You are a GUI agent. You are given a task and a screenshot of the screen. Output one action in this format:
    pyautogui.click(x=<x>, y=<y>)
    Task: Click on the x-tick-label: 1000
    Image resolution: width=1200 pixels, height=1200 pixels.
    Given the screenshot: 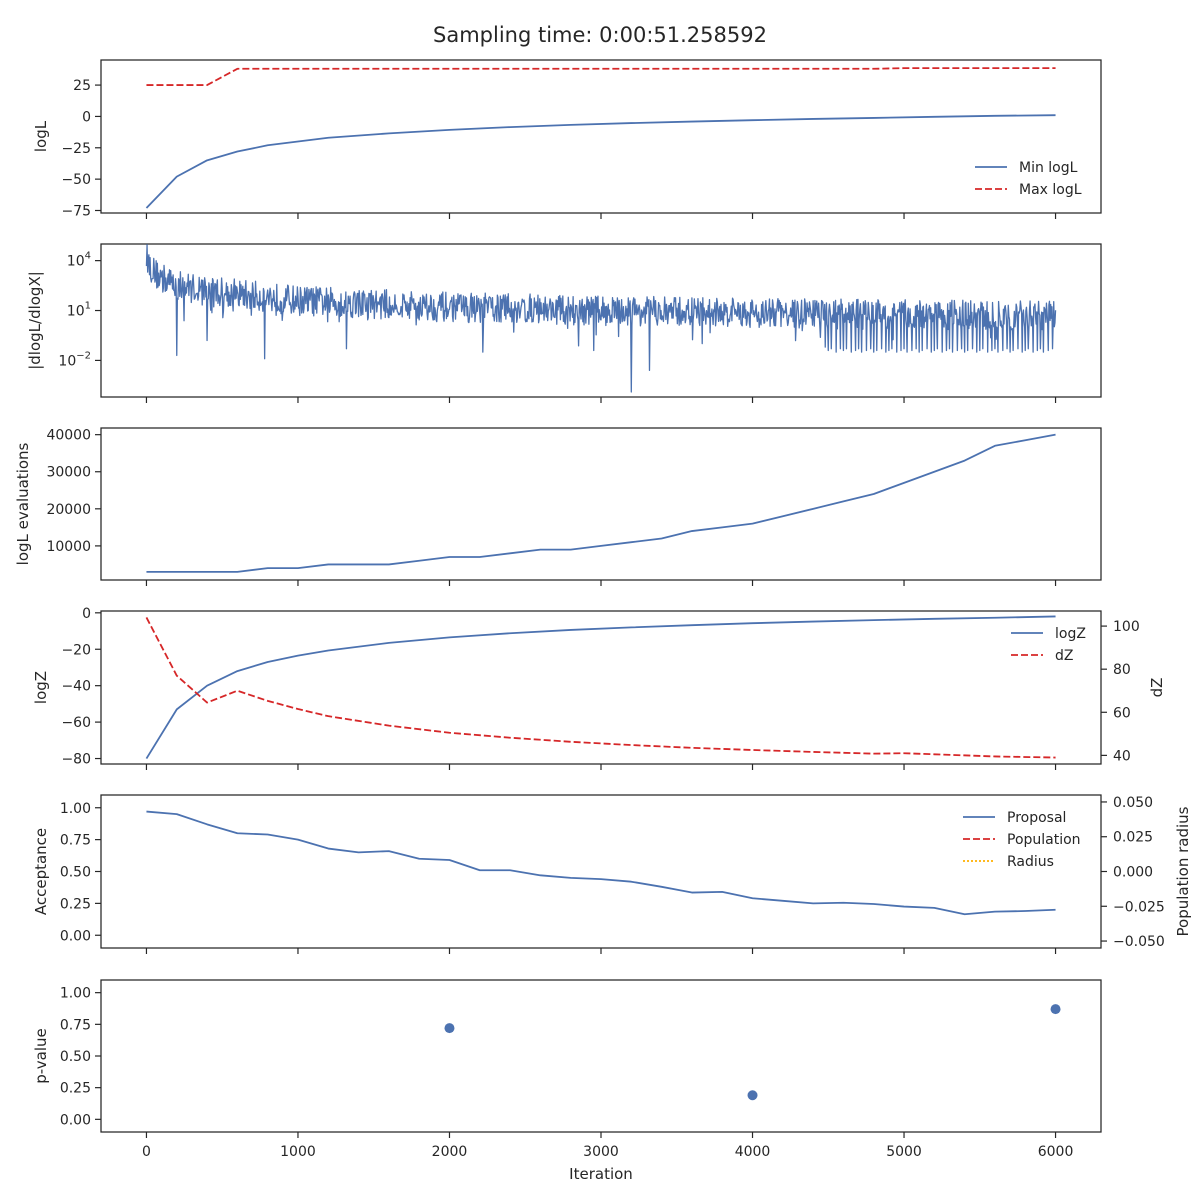 What is the action you would take?
    pyautogui.click(x=298, y=1152)
    